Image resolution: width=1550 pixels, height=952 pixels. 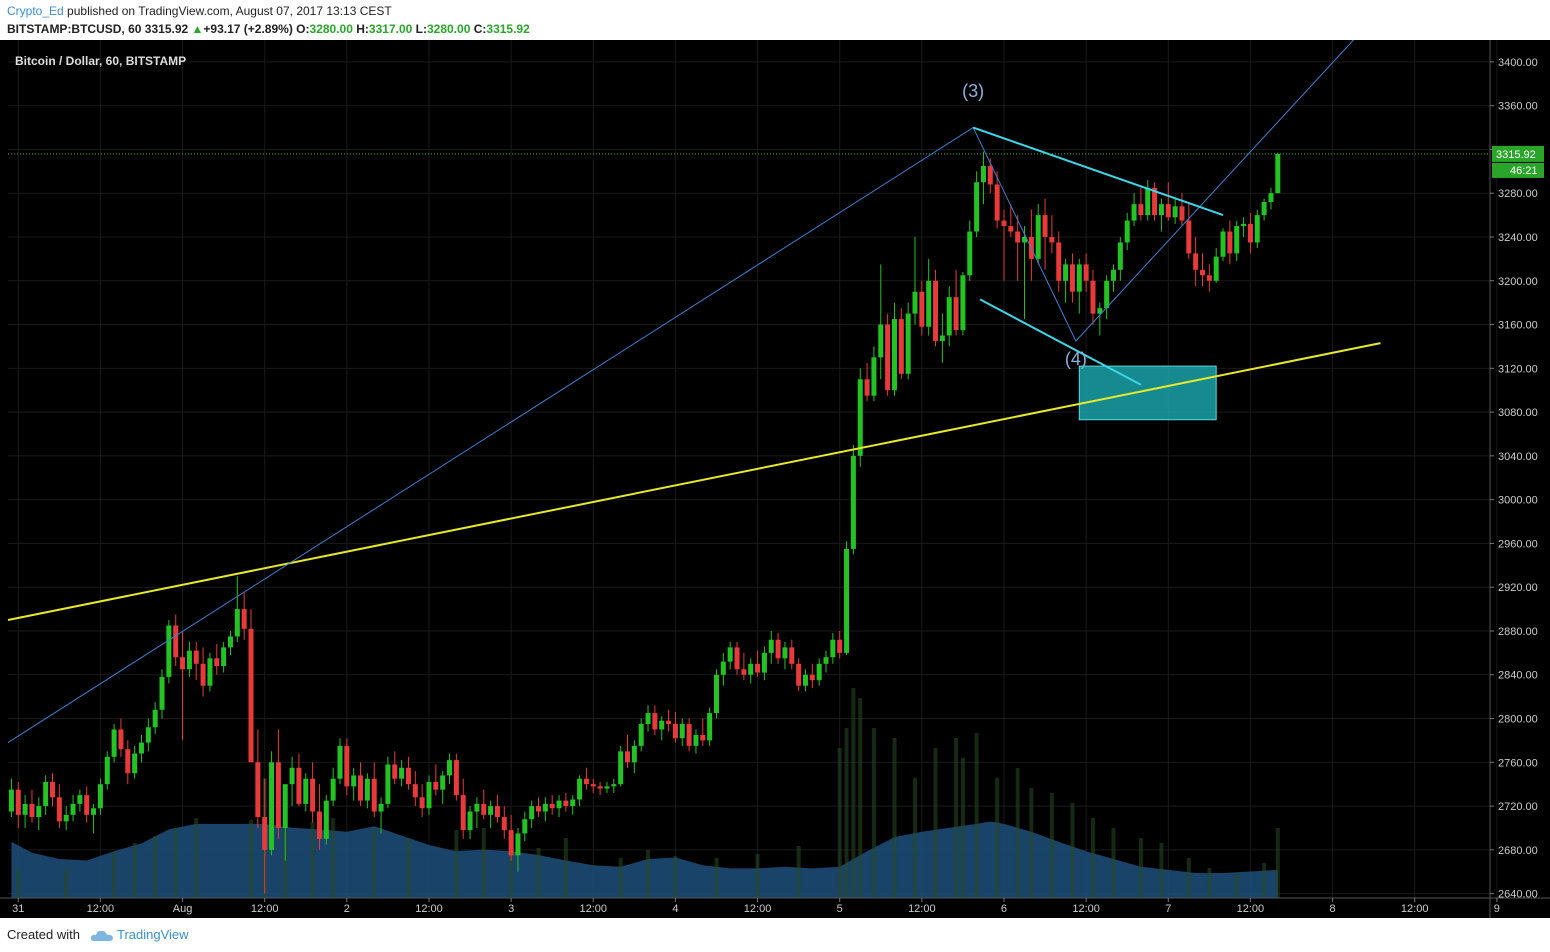 What do you see at coordinates (508, 29) in the screenshot?
I see `close-value: 3315.92` at bounding box center [508, 29].